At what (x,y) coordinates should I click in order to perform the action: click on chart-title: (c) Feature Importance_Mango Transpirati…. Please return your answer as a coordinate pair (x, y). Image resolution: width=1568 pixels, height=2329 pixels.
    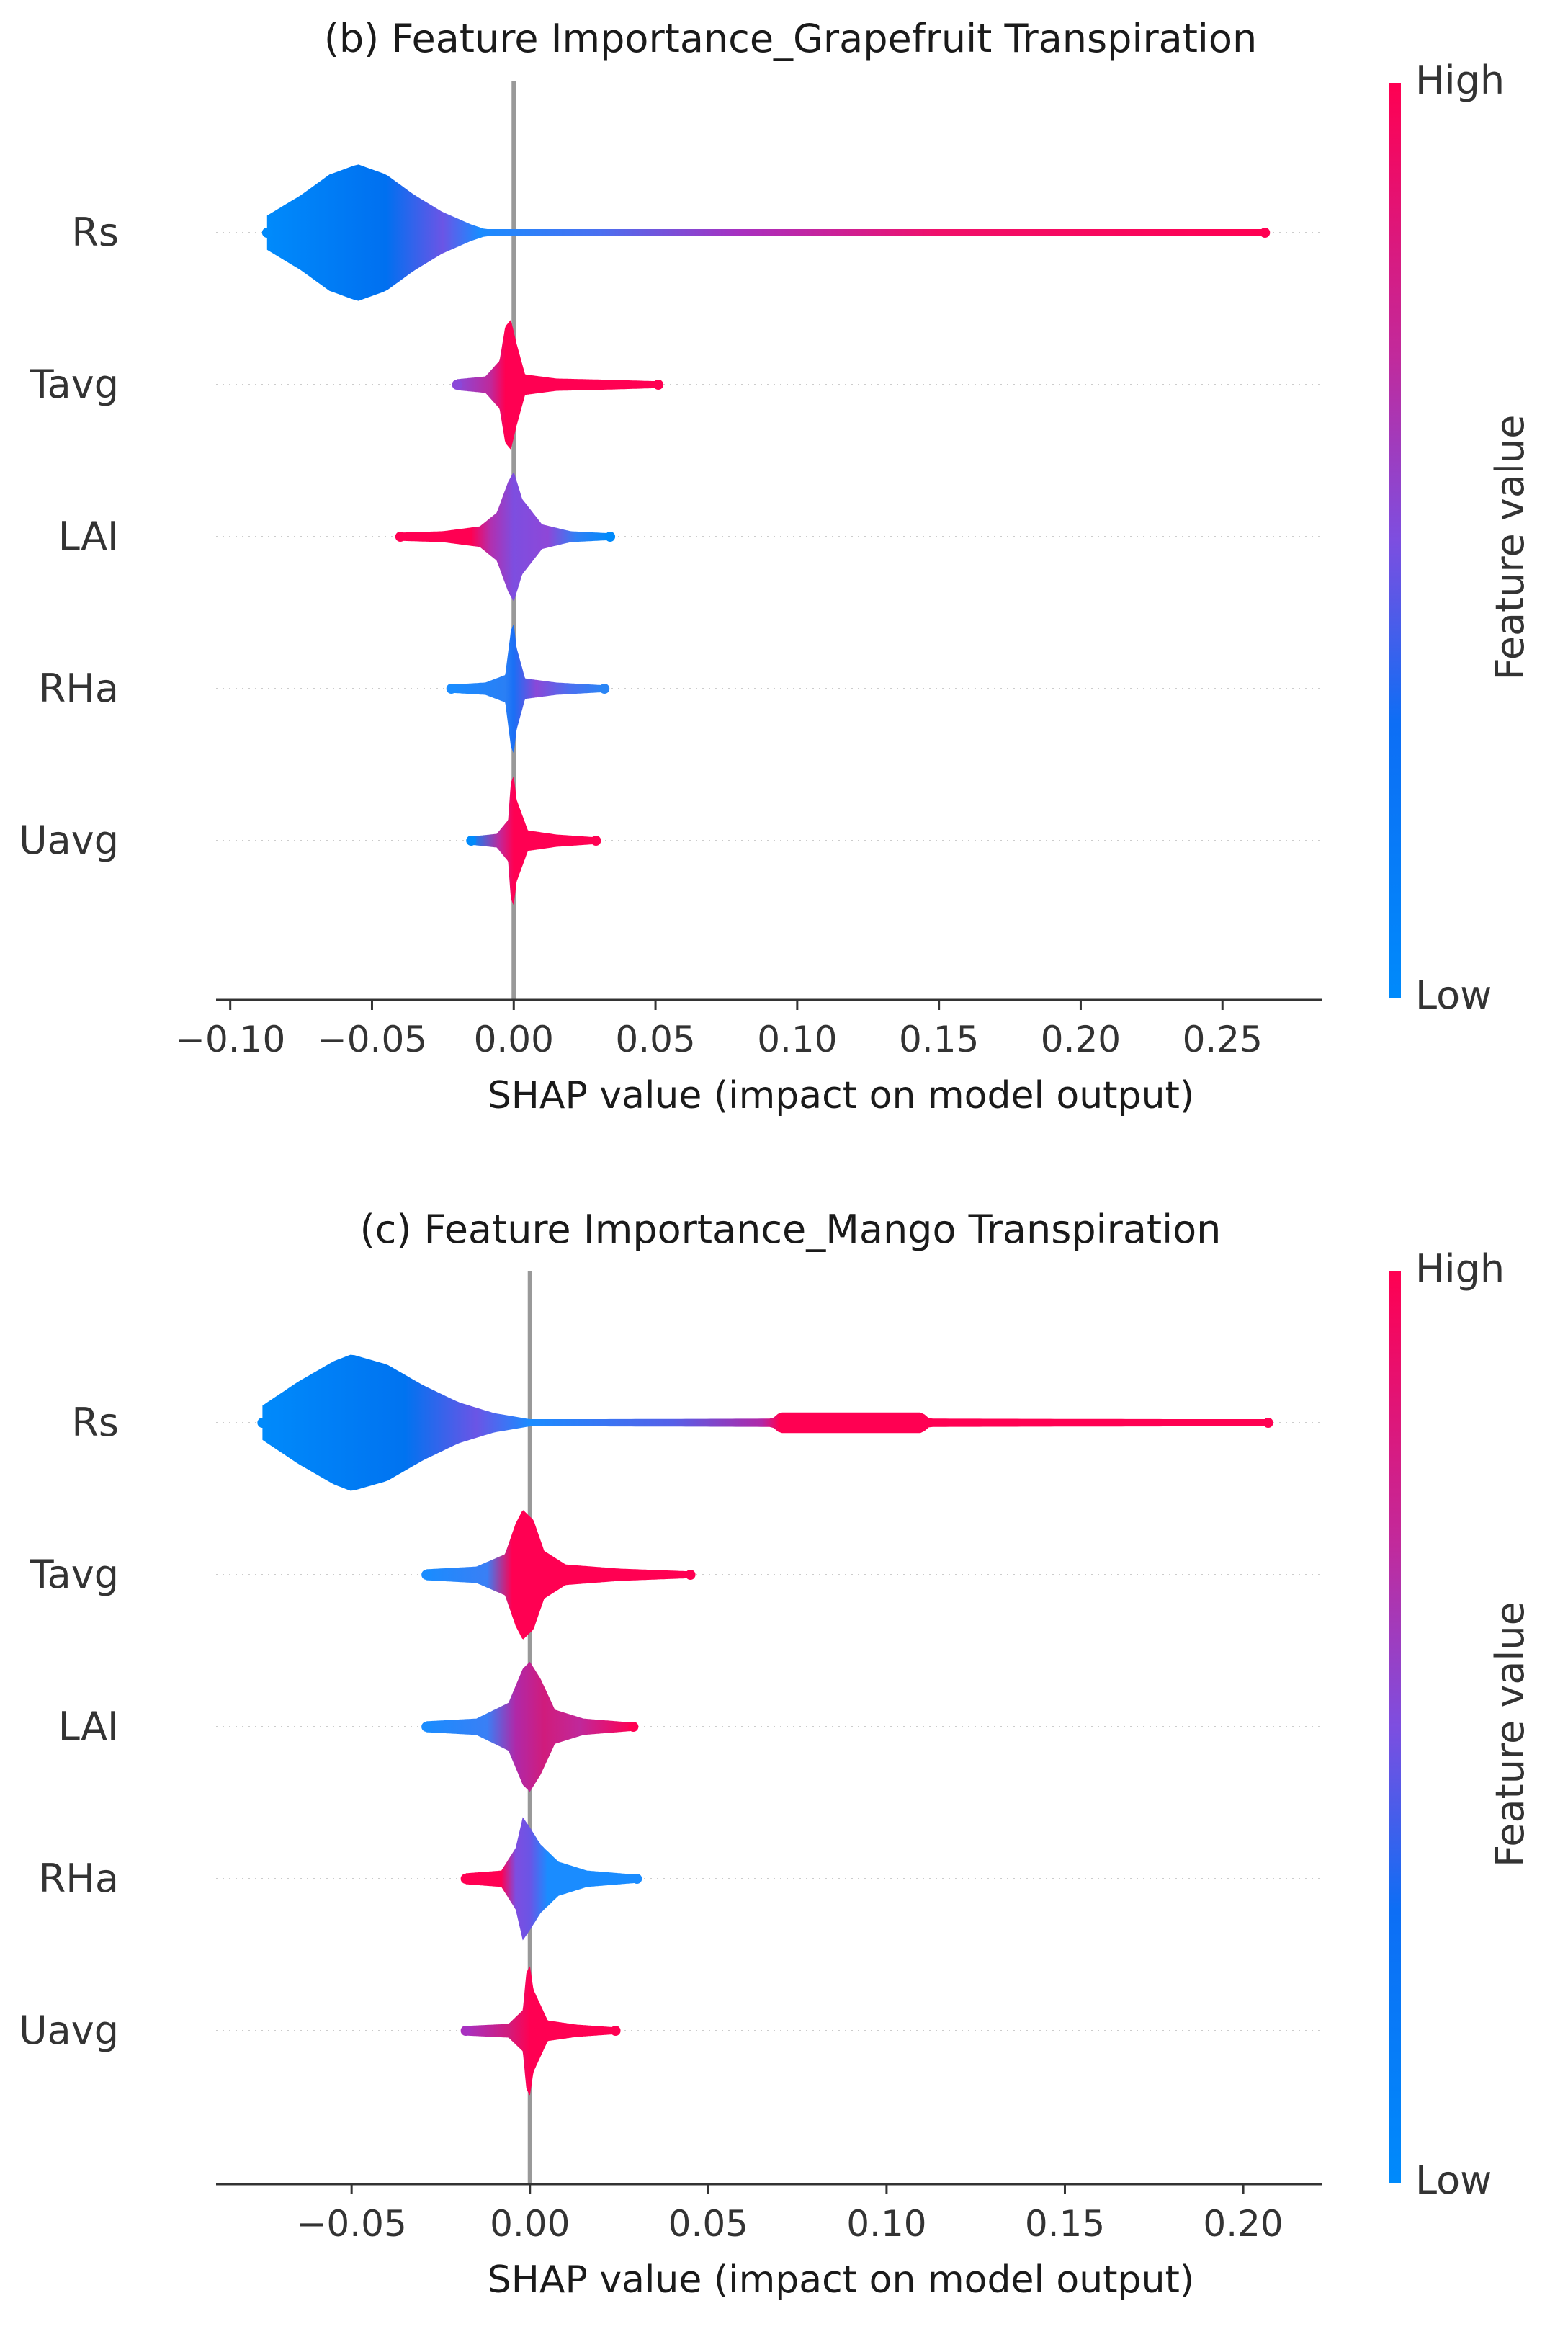
    Looking at the image, I should click on (791, 1229).